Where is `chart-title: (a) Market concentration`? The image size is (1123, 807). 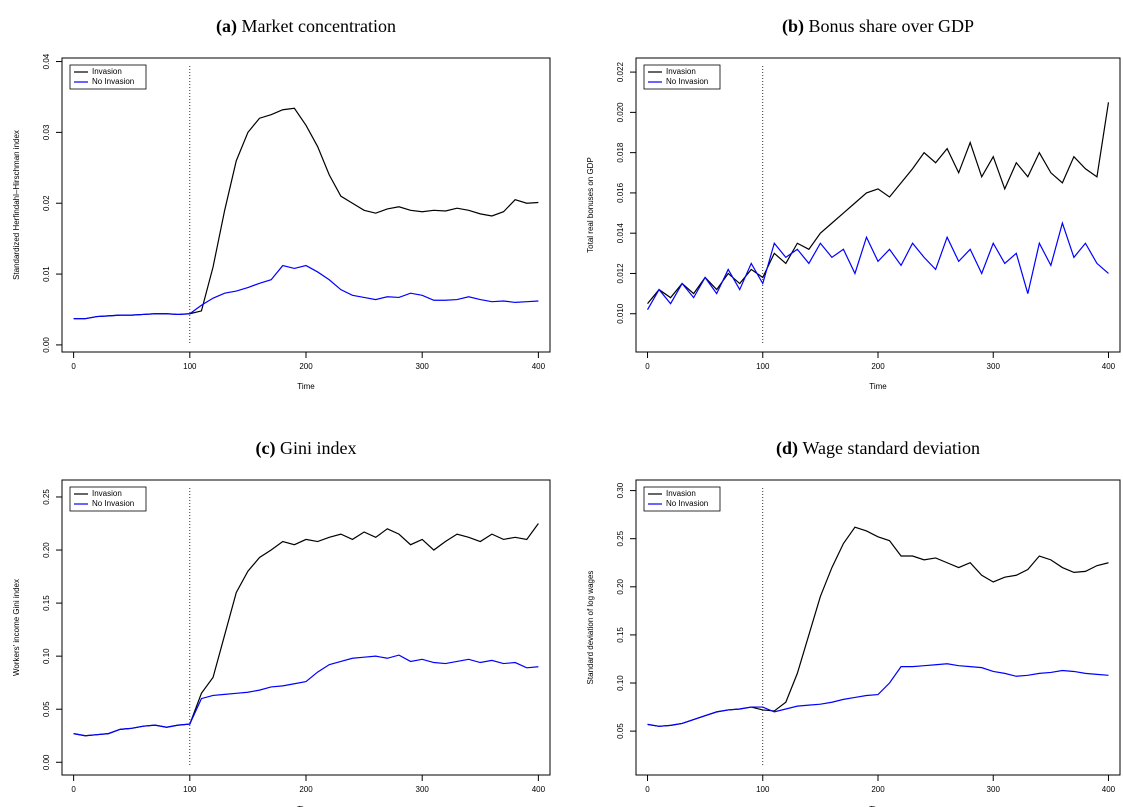
chart-title: (a) Market concentration is located at coordinates (306, 26).